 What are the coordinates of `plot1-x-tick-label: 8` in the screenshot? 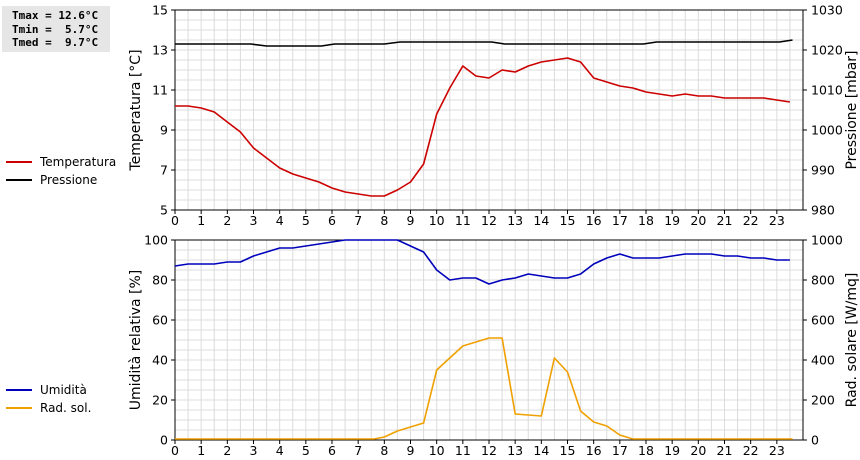 It's located at (384, 220).